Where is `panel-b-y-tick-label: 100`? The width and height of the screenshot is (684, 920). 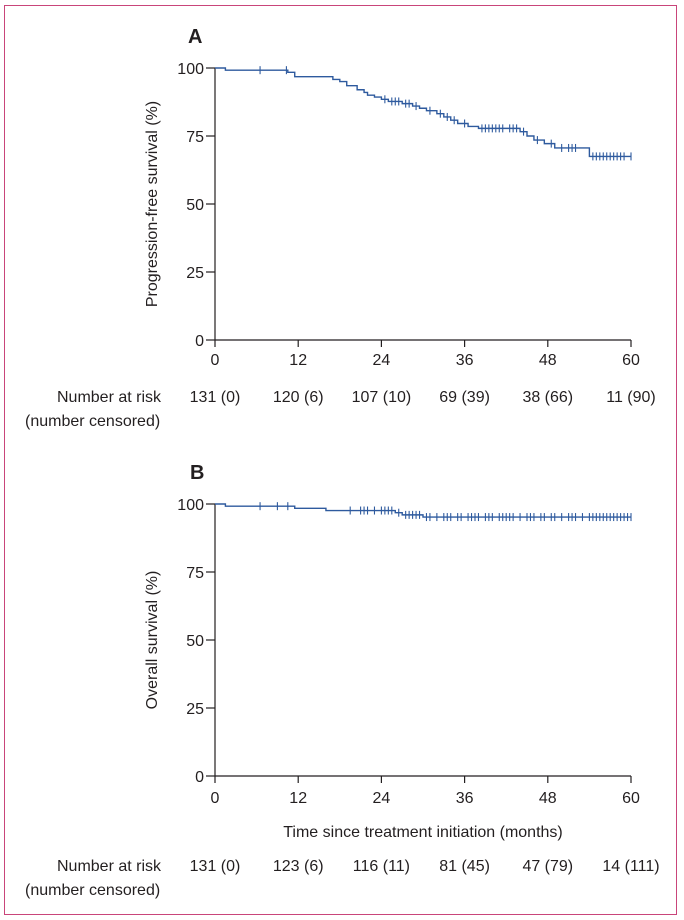
panel-b-y-tick-label: 100 is located at coordinates (190, 505).